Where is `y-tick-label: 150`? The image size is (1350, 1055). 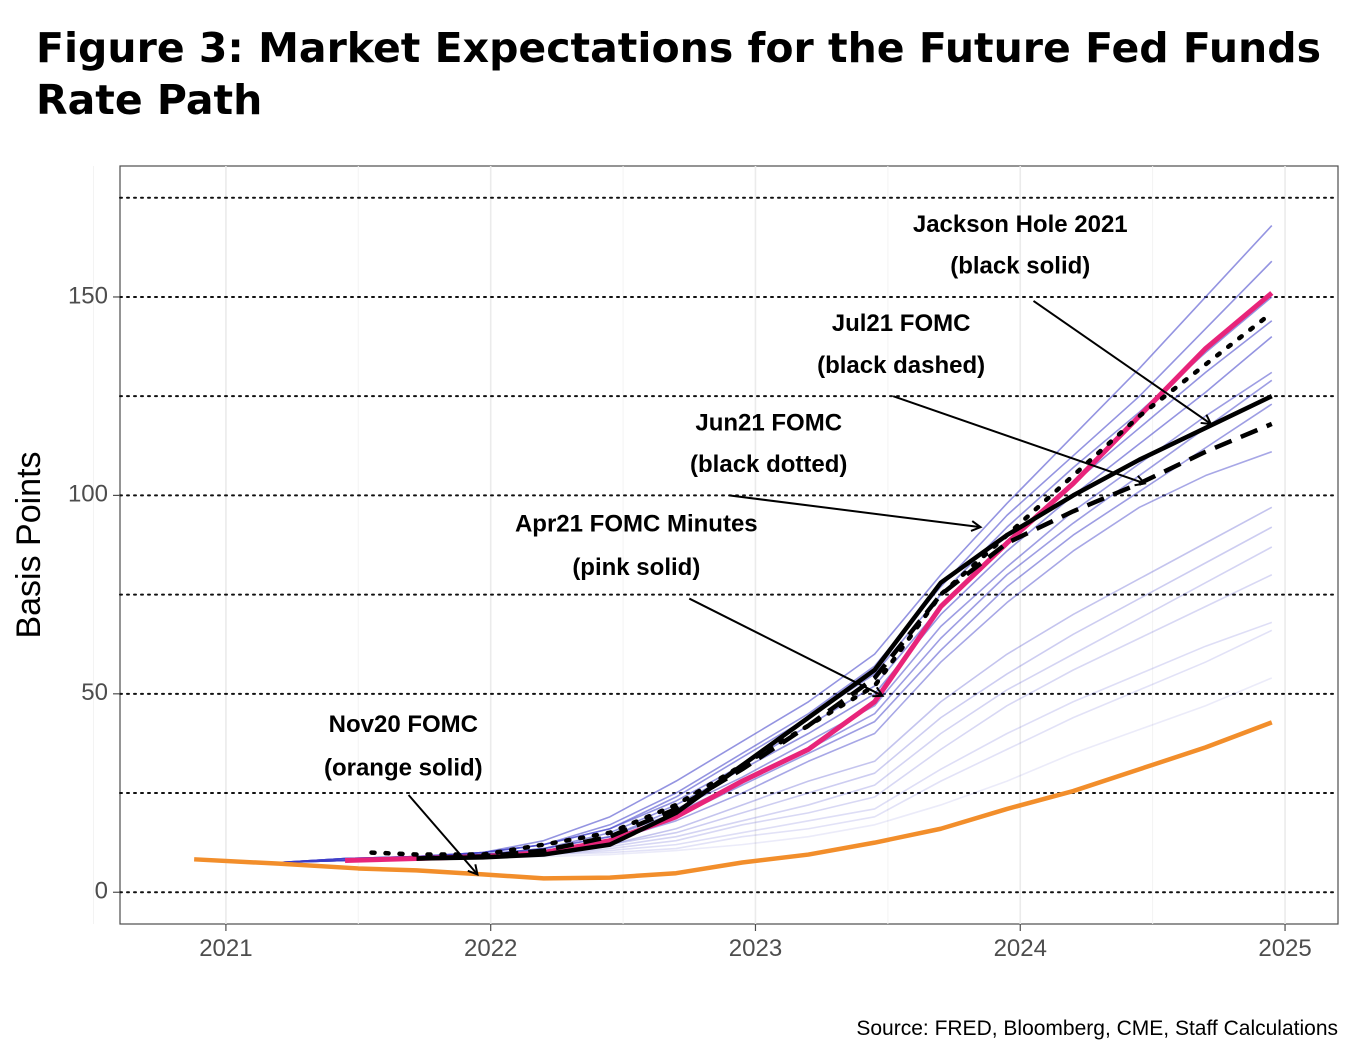
y-tick-label: 150 is located at coordinates (88, 295).